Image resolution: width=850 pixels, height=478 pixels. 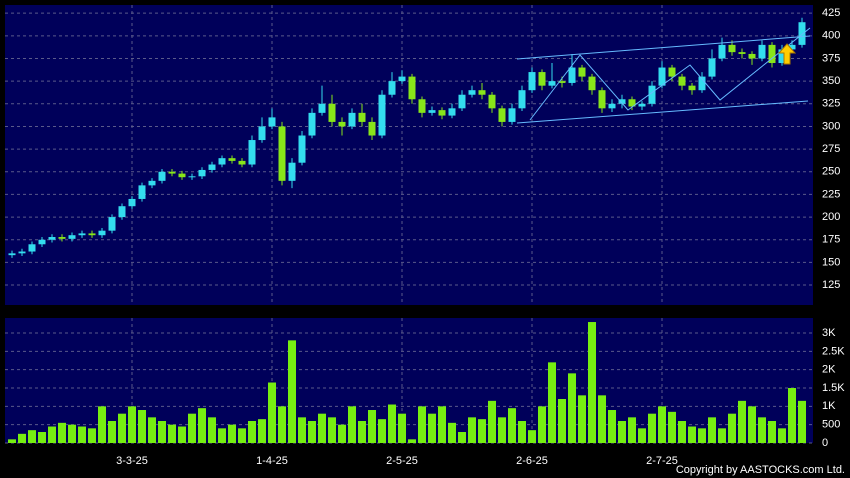 I want to click on x-tick-label: 3-3-25, so click(x=132, y=461).